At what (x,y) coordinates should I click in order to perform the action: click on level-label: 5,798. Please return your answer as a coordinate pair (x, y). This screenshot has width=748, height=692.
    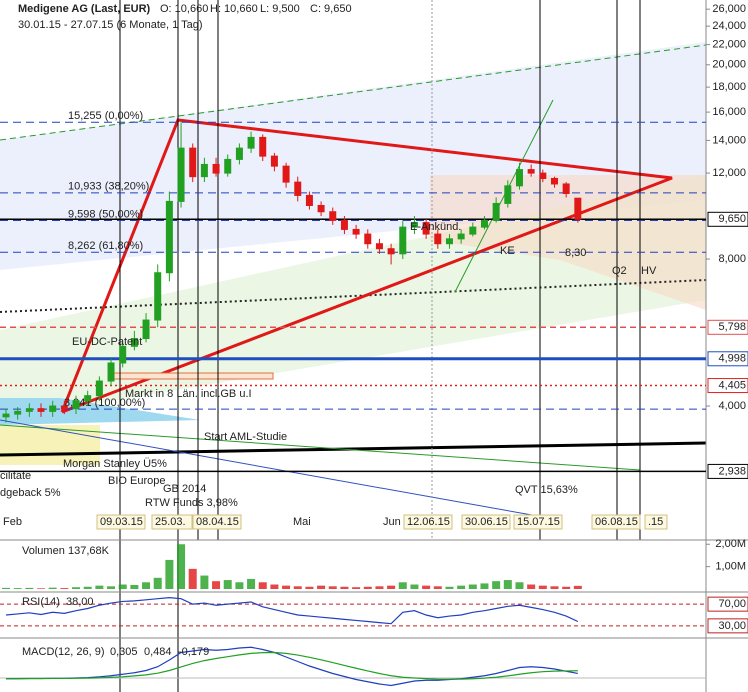
    Looking at the image, I should click on (732, 327).